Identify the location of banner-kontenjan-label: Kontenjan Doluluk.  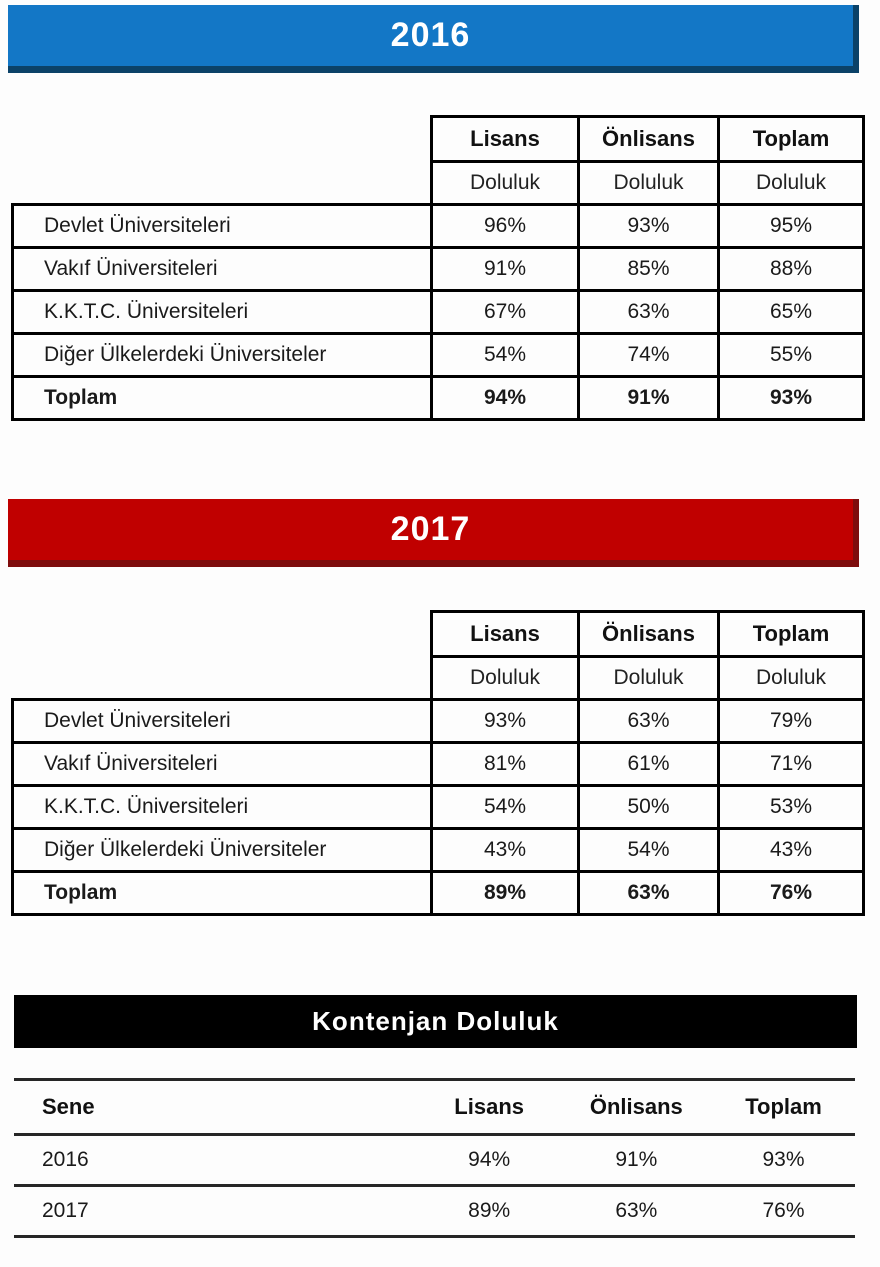
(435, 1021).